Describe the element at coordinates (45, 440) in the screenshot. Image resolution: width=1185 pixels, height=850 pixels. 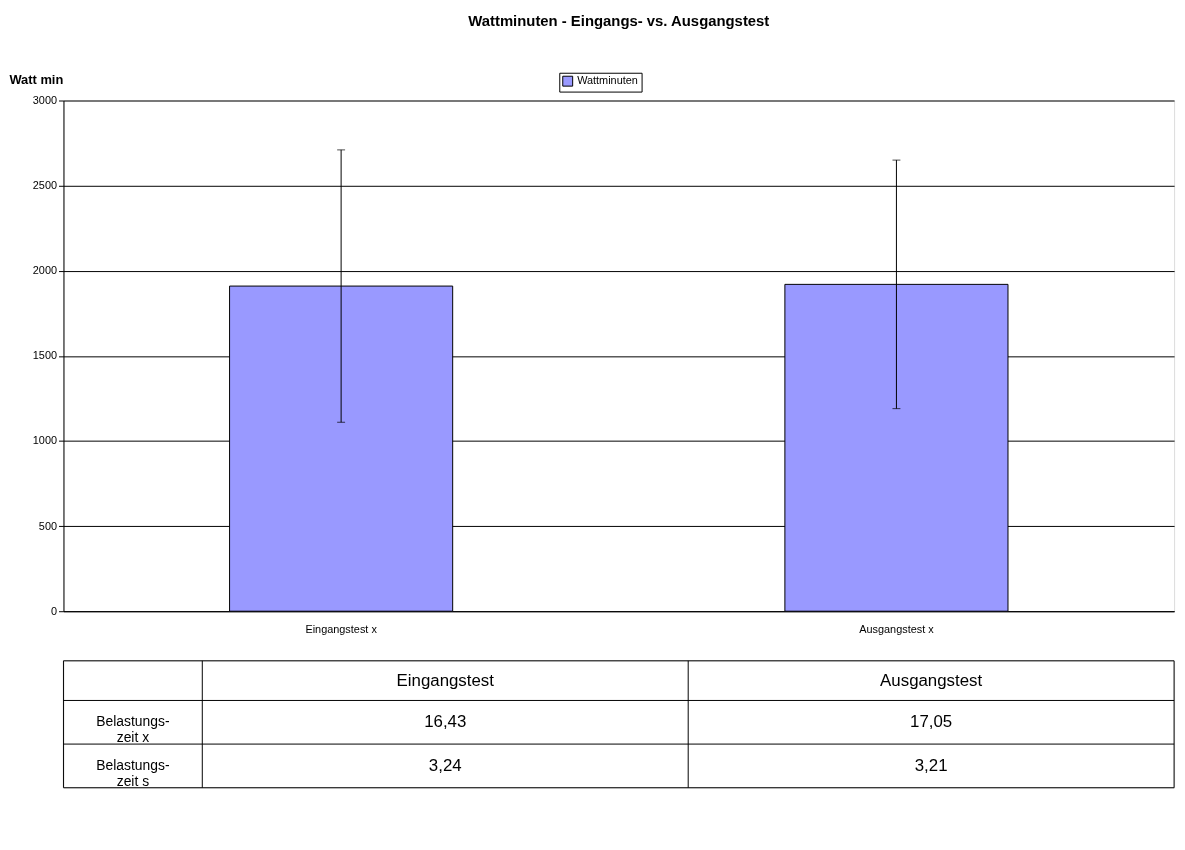
I see `y-tick-label: 1000` at that location.